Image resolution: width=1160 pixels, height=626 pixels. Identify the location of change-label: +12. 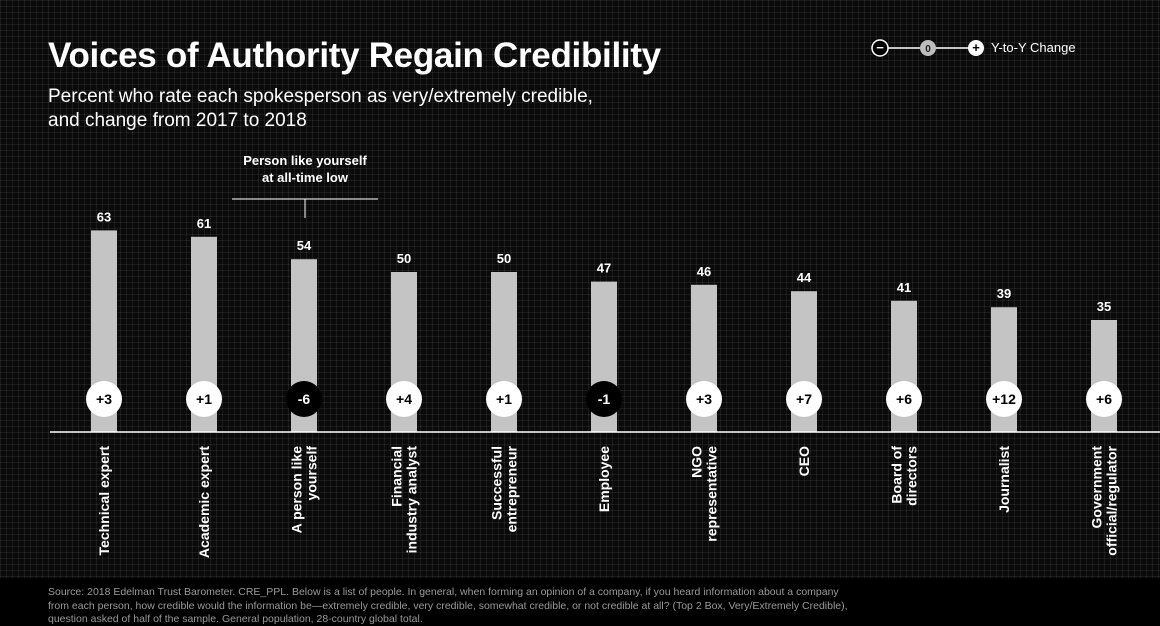
(1004, 399).